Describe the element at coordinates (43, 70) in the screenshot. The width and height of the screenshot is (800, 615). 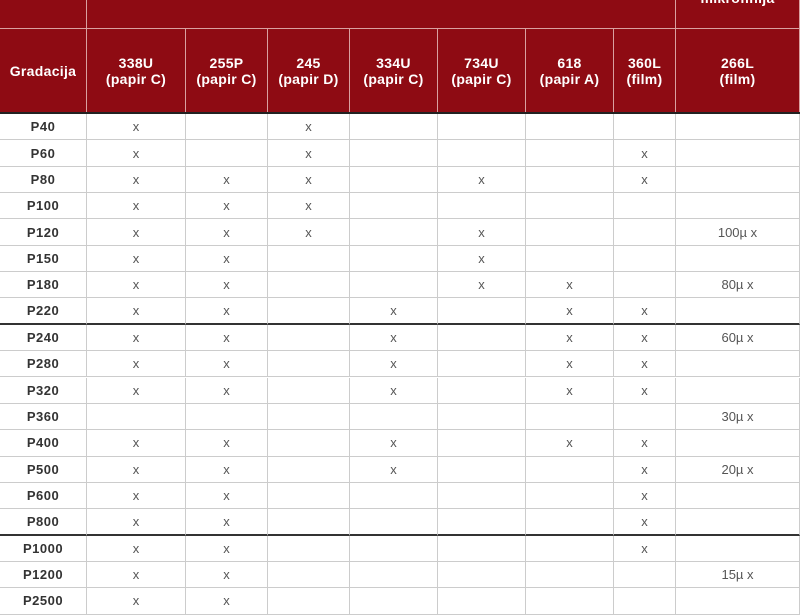
I see `column-header: Gradacija` at that location.